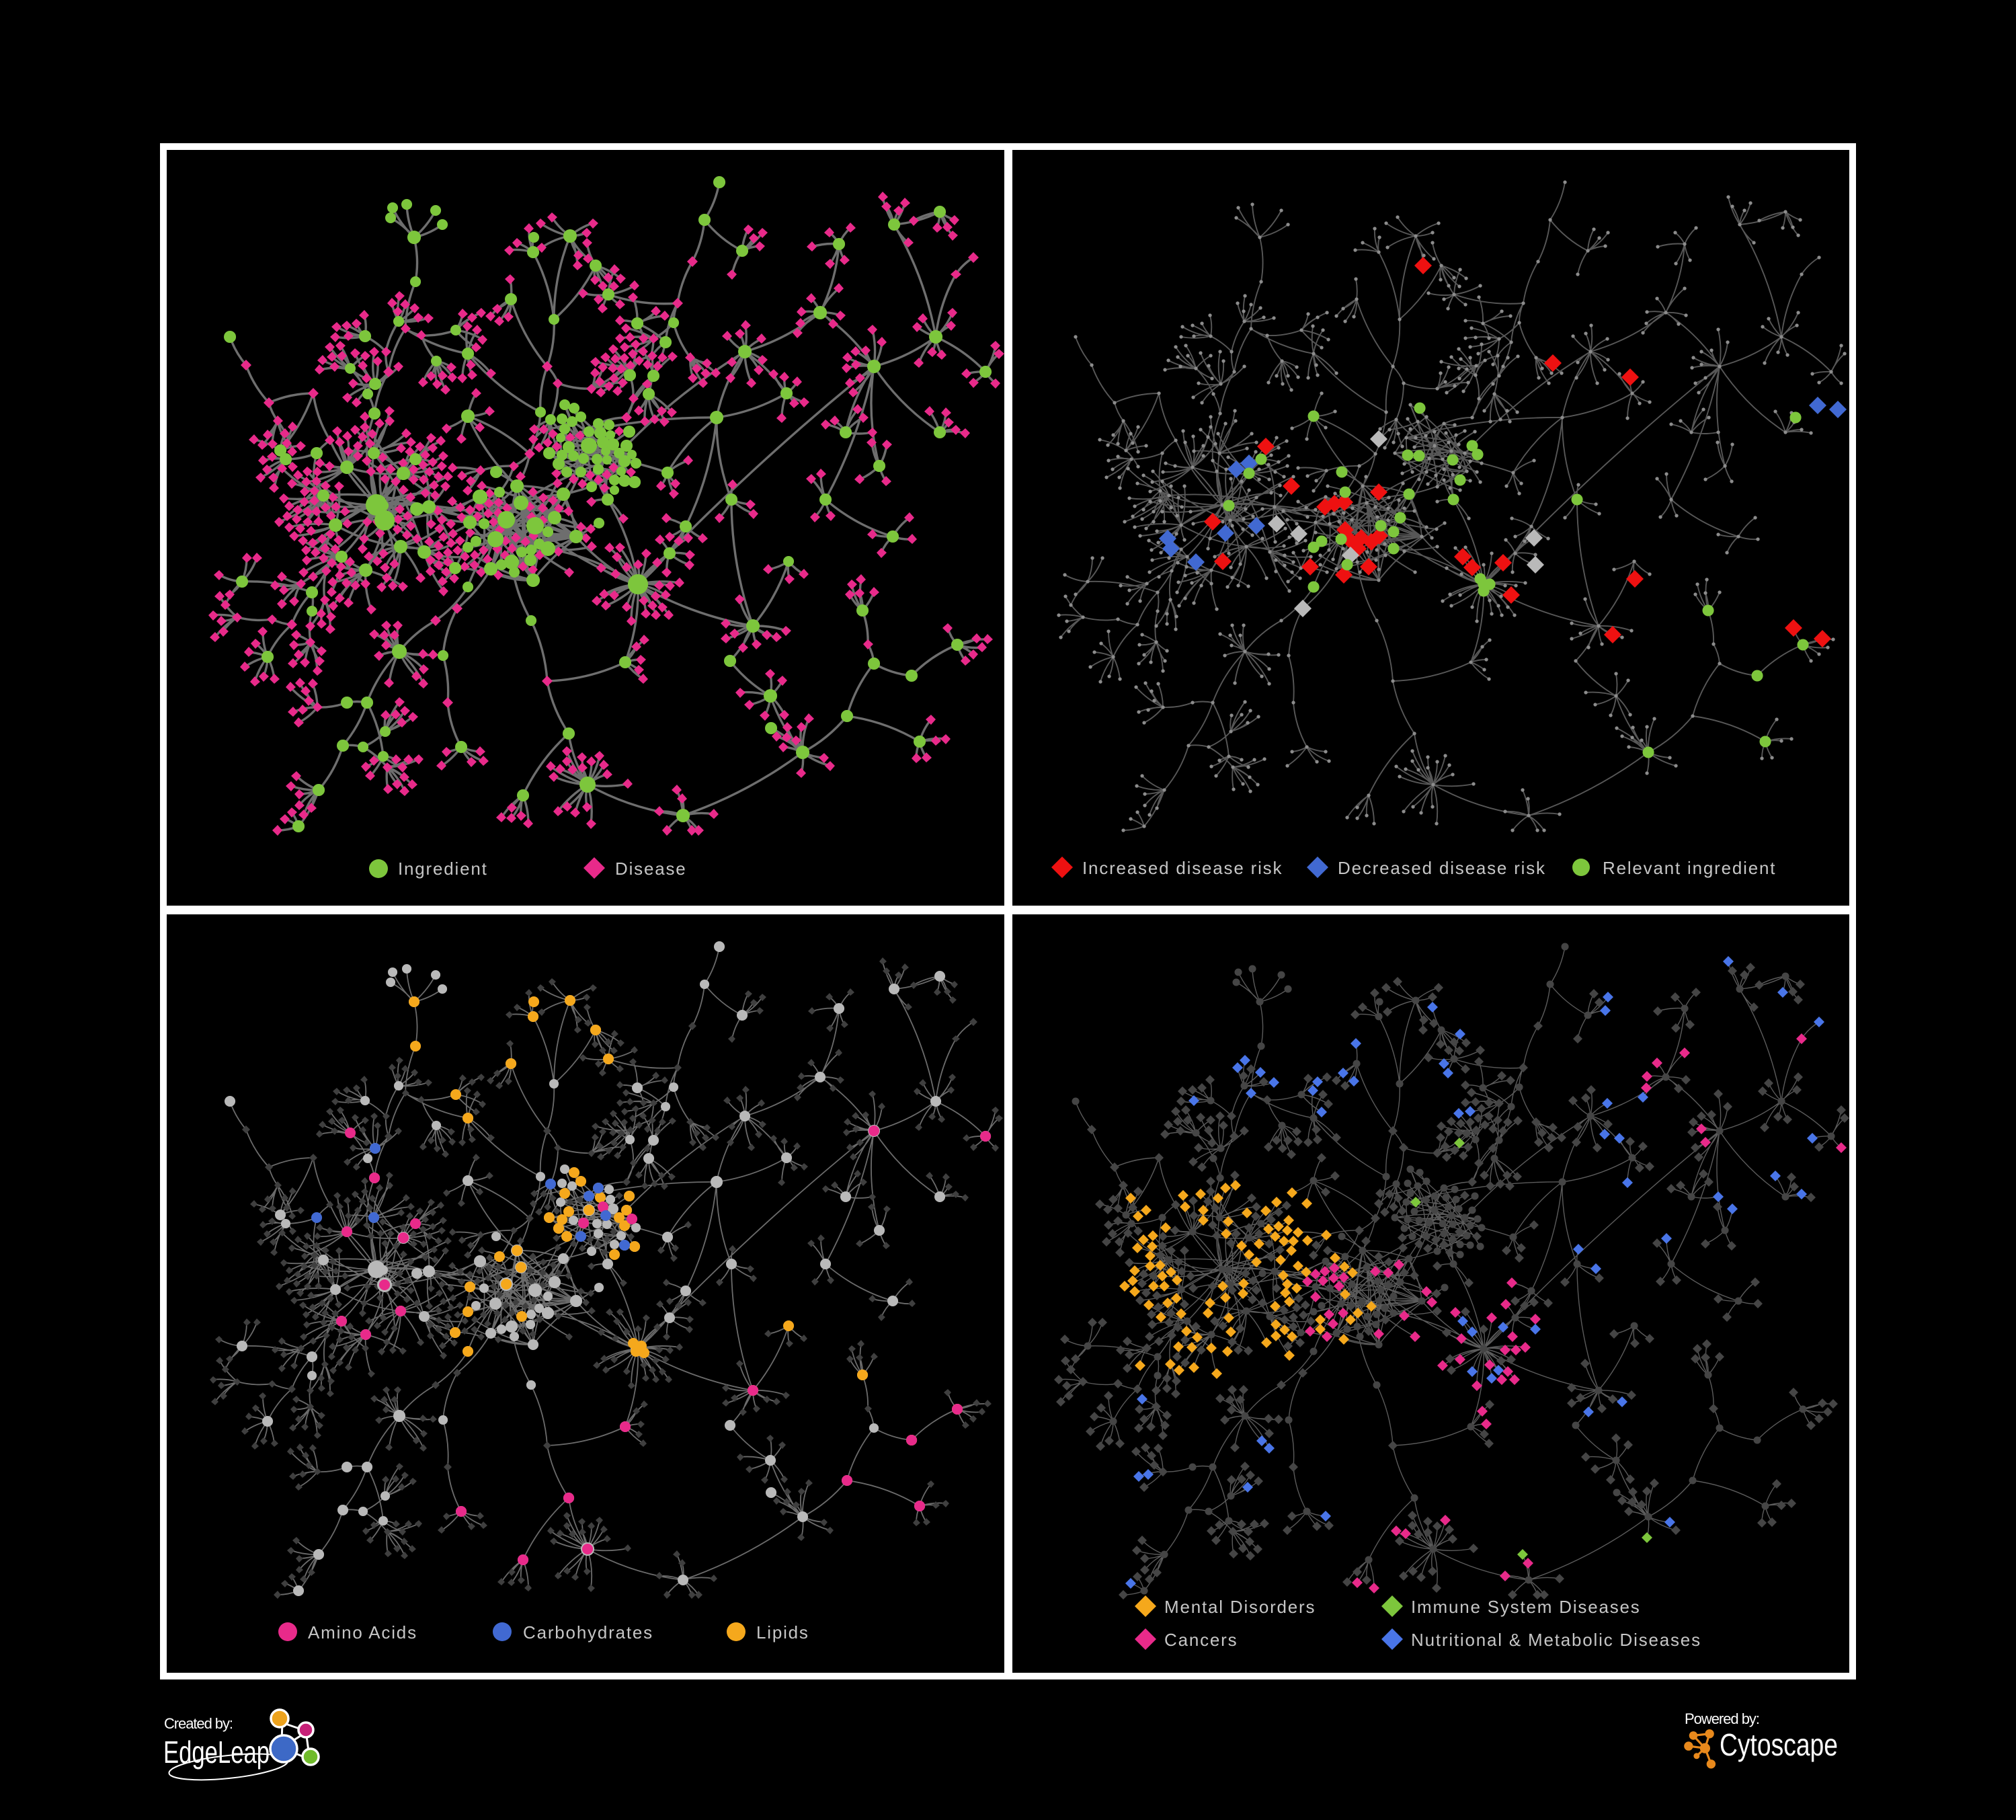 Image resolution: width=2016 pixels, height=1820 pixels. I want to click on svg-text: Mental Disorders, so click(1240, 1607).